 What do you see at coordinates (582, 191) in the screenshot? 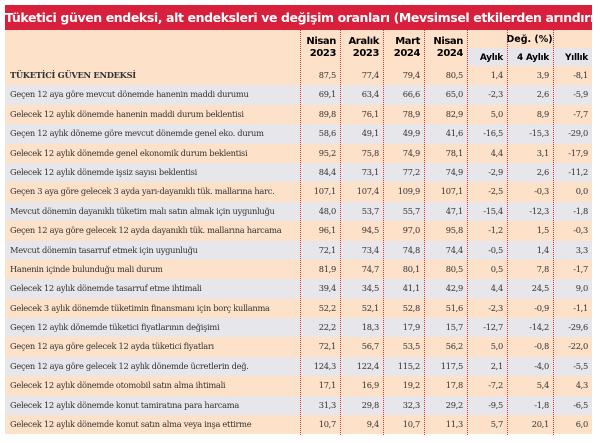
I see `cell-value: 0,0` at bounding box center [582, 191].